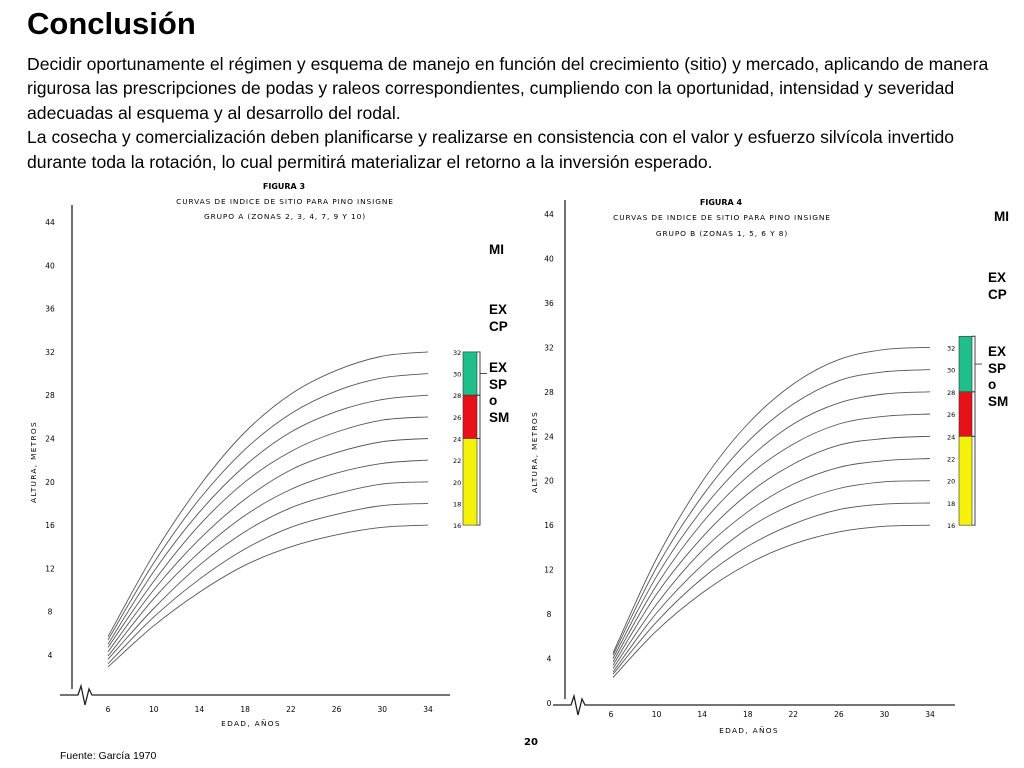  Describe the element at coordinates (1001, 216) in the screenshot. I see `band-label-mi-fig4: MI` at that location.